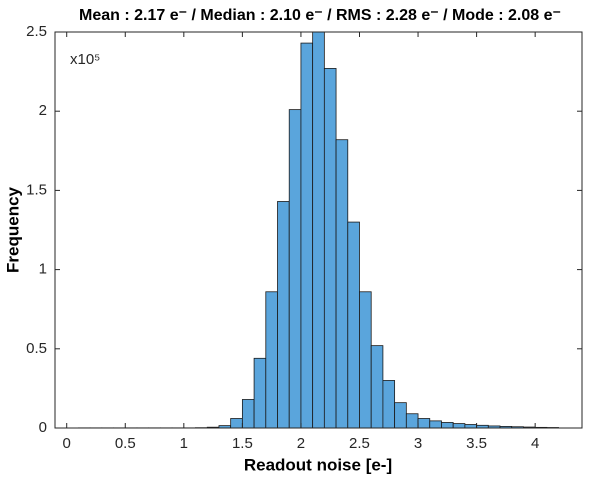 The image size is (600, 484). I want to click on y-tick-label: 1.5, so click(36, 189).